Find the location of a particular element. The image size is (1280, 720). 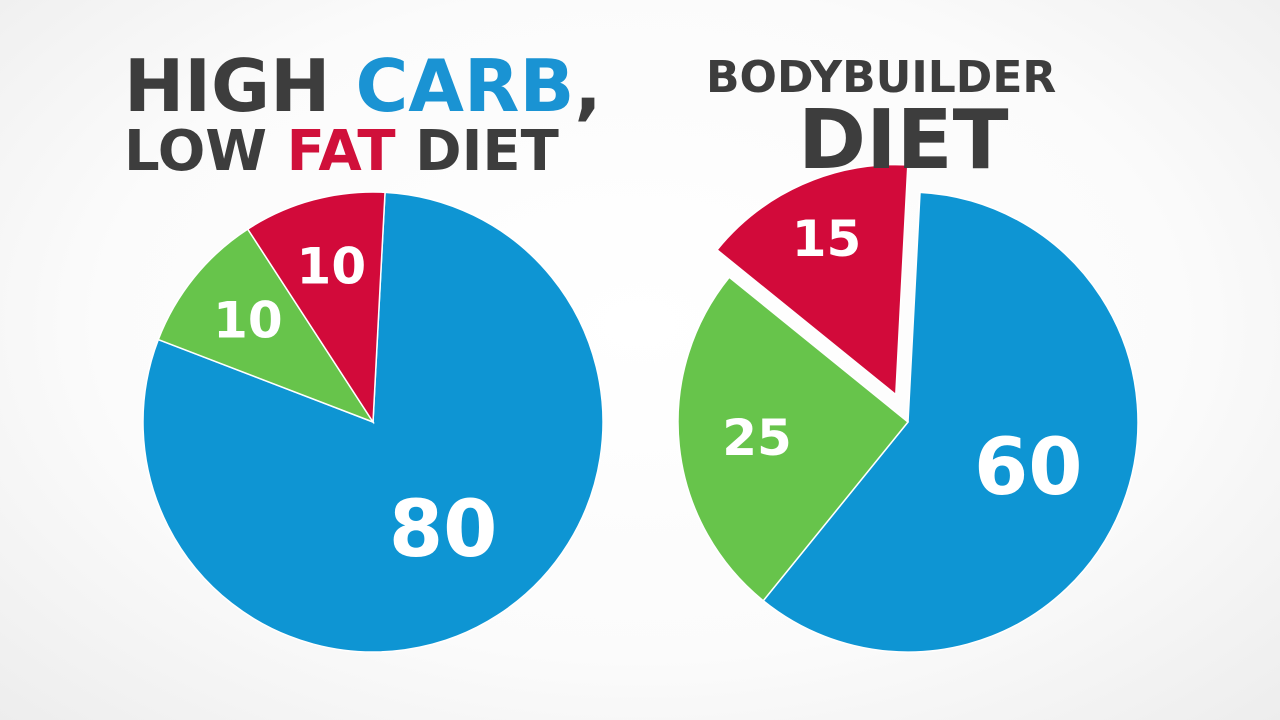

pie-label-1-0: 60 is located at coordinates (1028, 468).